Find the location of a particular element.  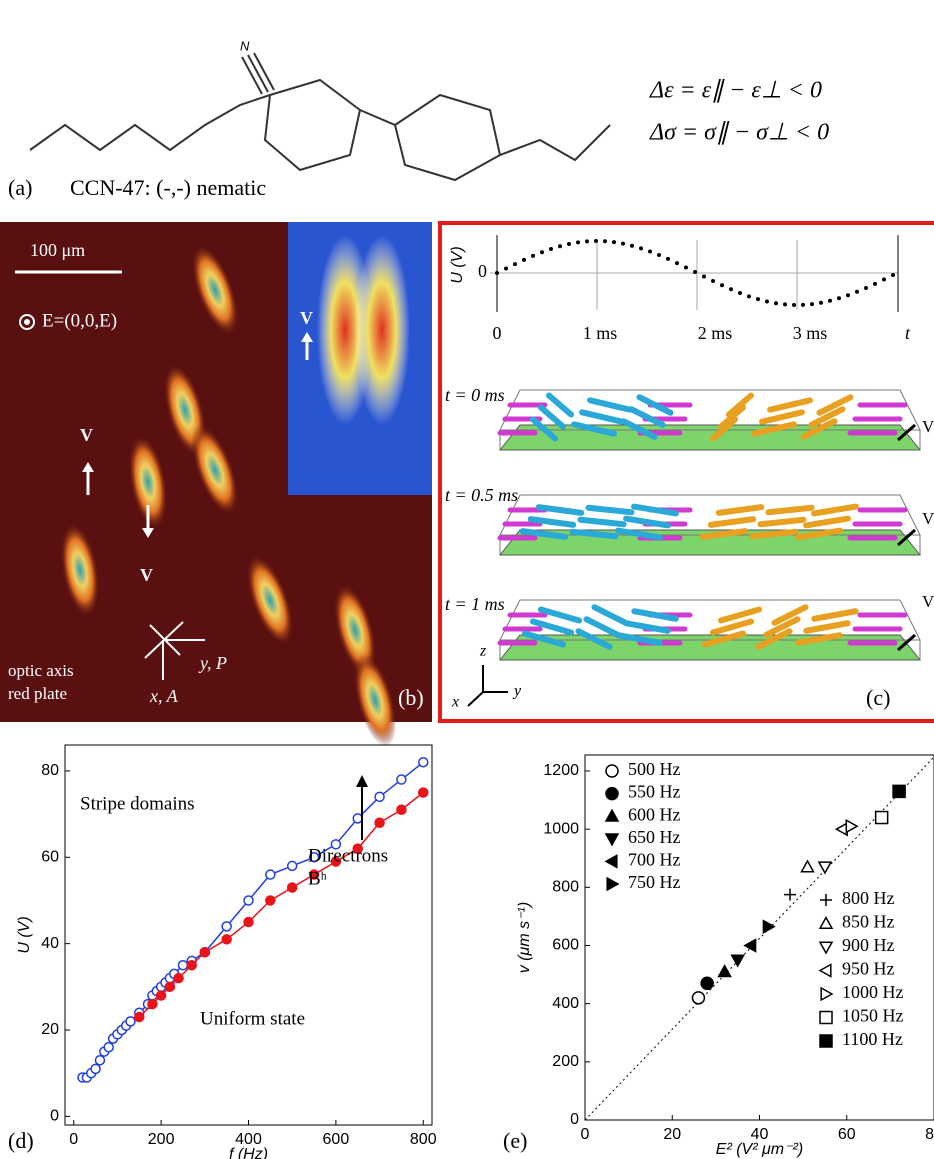

panel-label: (e) is located at coordinates (515, 1140).